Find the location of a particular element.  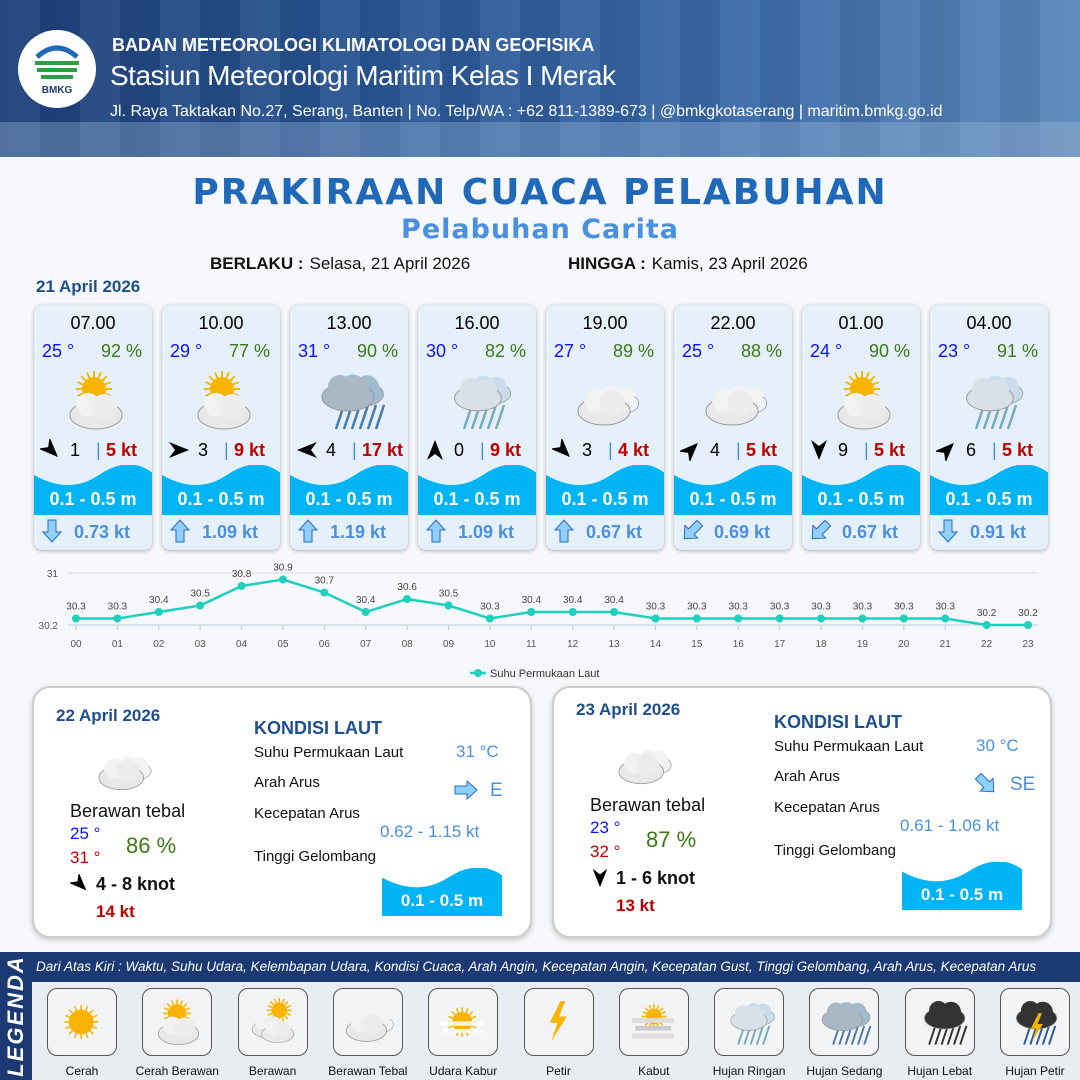

port-name: Pelabuhan Carita is located at coordinates (540, 229).